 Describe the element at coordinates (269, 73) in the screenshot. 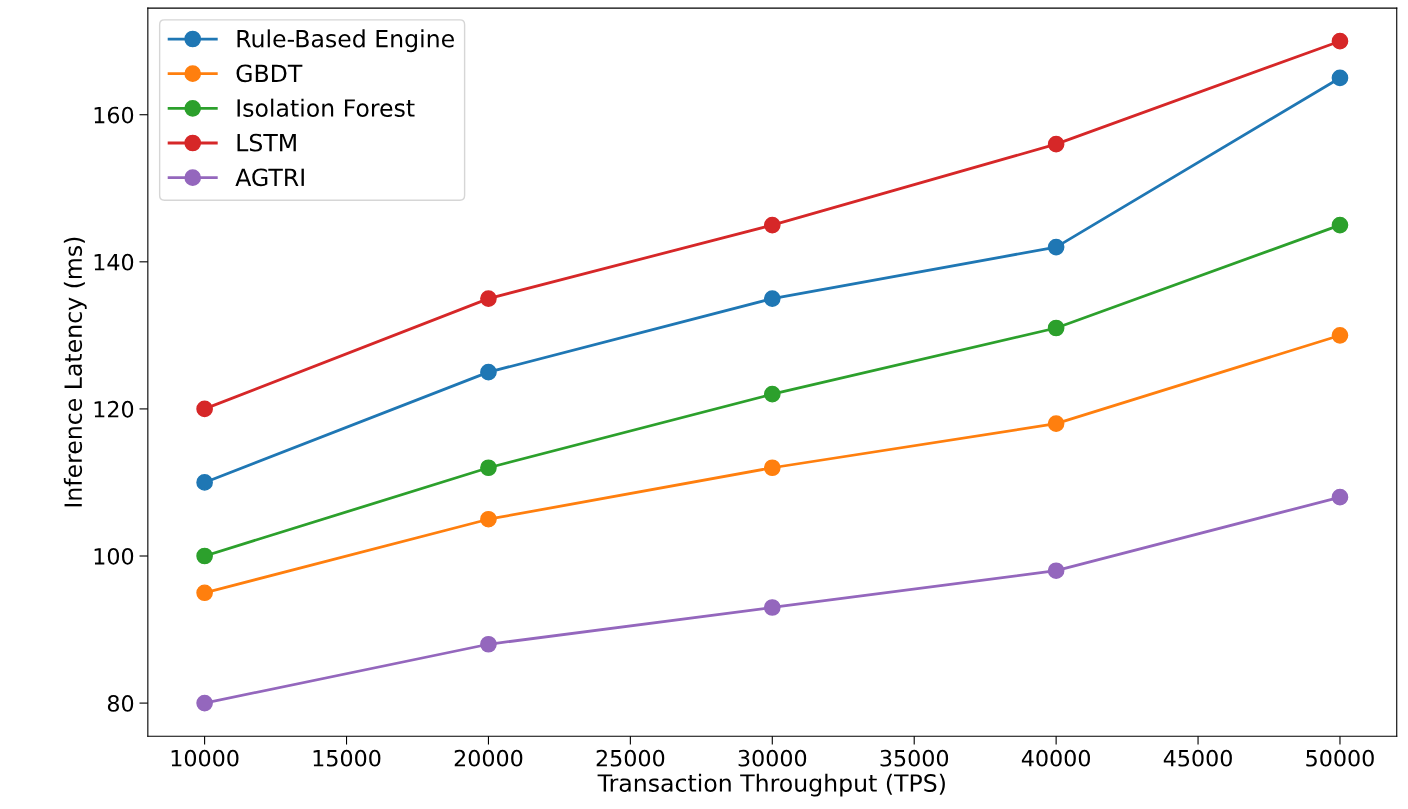

I see `legend-label: GBDT` at that location.